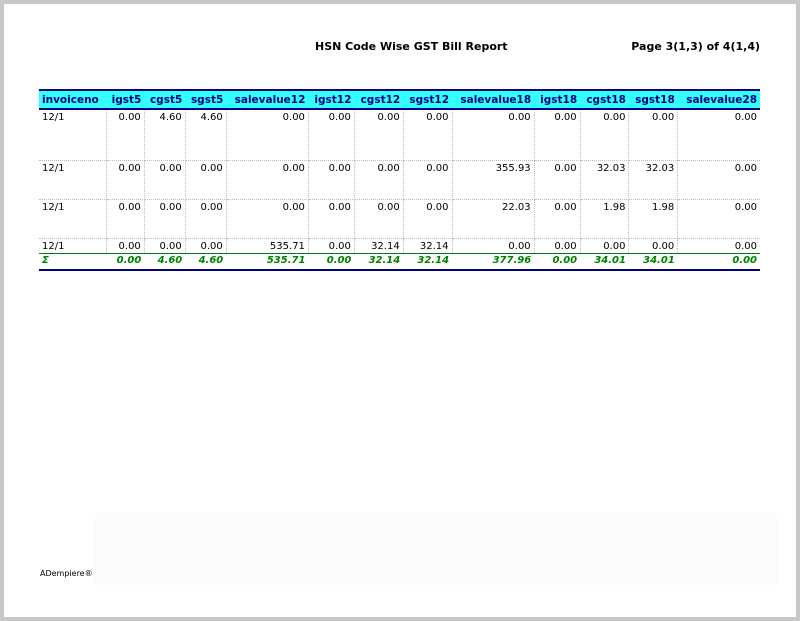 The width and height of the screenshot is (800, 621). Describe the element at coordinates (428, 99) in the screenshot. I see `col-header-sgst12: sgst12` at that location.